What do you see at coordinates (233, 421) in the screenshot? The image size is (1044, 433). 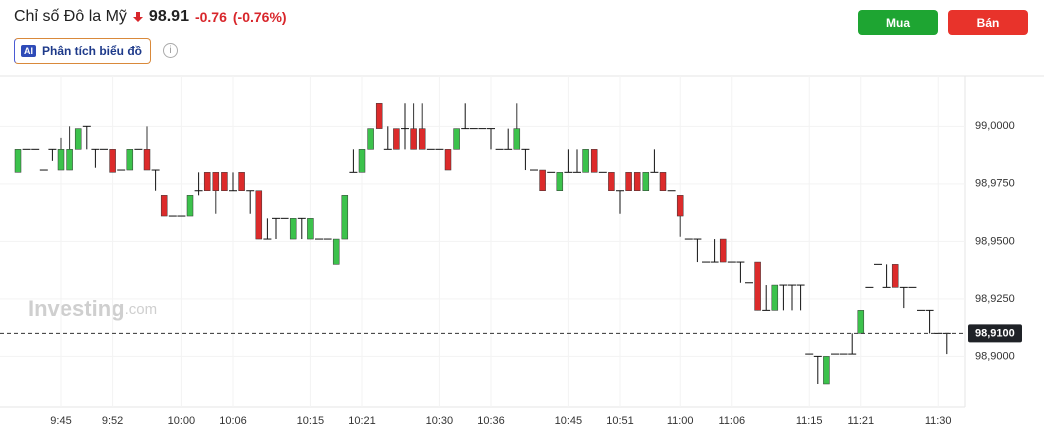 I see `x-tick-label: 10:06` at bounding box center [233, 421].